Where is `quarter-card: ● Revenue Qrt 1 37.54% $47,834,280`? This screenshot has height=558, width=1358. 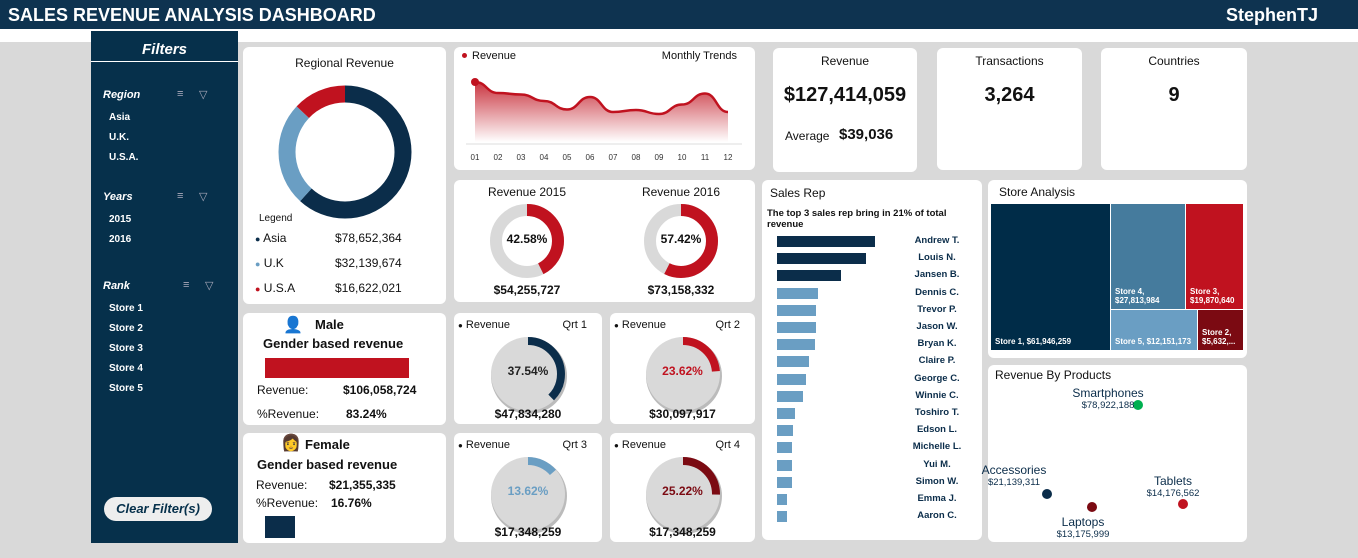 quarter-card: ● Revenue Qrt 1 37.54% $47,834,280 is located at coordinates (528, 368).